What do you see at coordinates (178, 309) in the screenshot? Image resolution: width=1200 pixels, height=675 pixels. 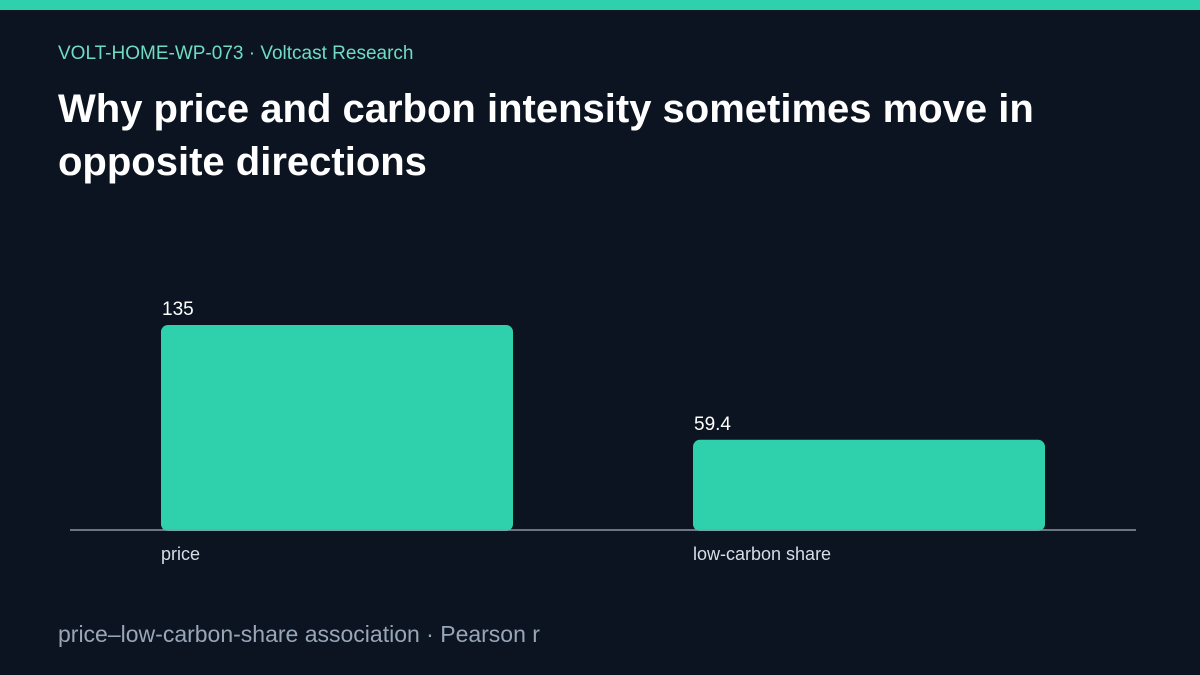 I see `bar-value-label: 135` at bounding box center [178, 309].